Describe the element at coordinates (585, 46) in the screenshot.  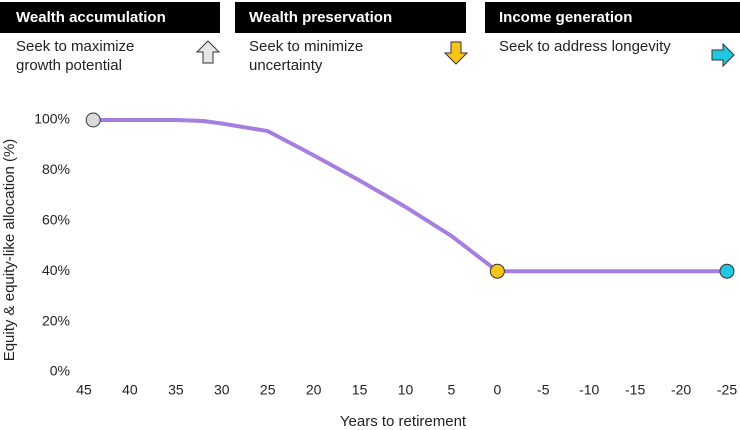
I see `phase-description: Seek to address longevity` at that location.